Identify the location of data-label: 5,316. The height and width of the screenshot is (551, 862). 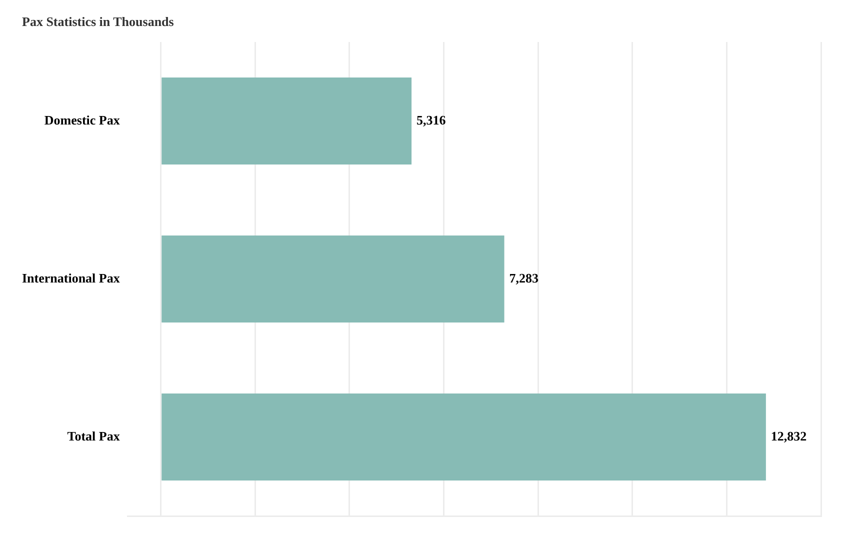
(431, 120).